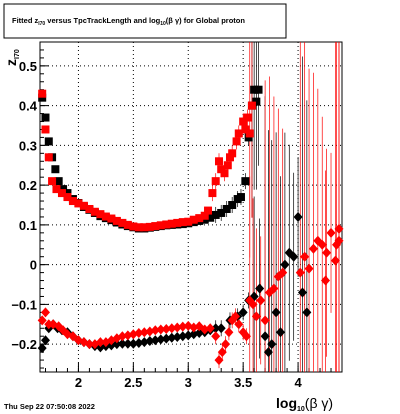 This screenshot has height=414, width=400. I want to click on x-tick-label: 2, so click(78, 382).